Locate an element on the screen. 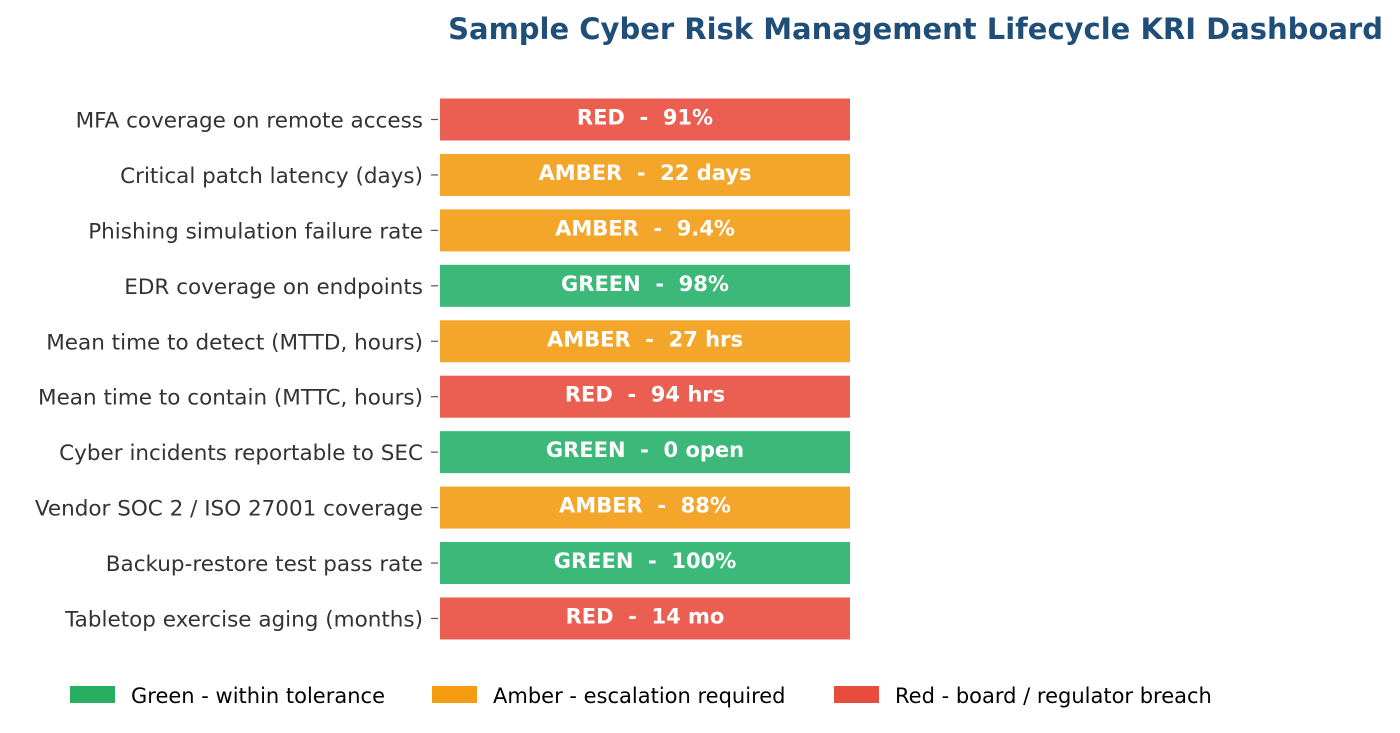 The width and height of the screenshot is (1400, 733). legend-label: Red - board / regulator breach is located at coordinates (1053, 696).